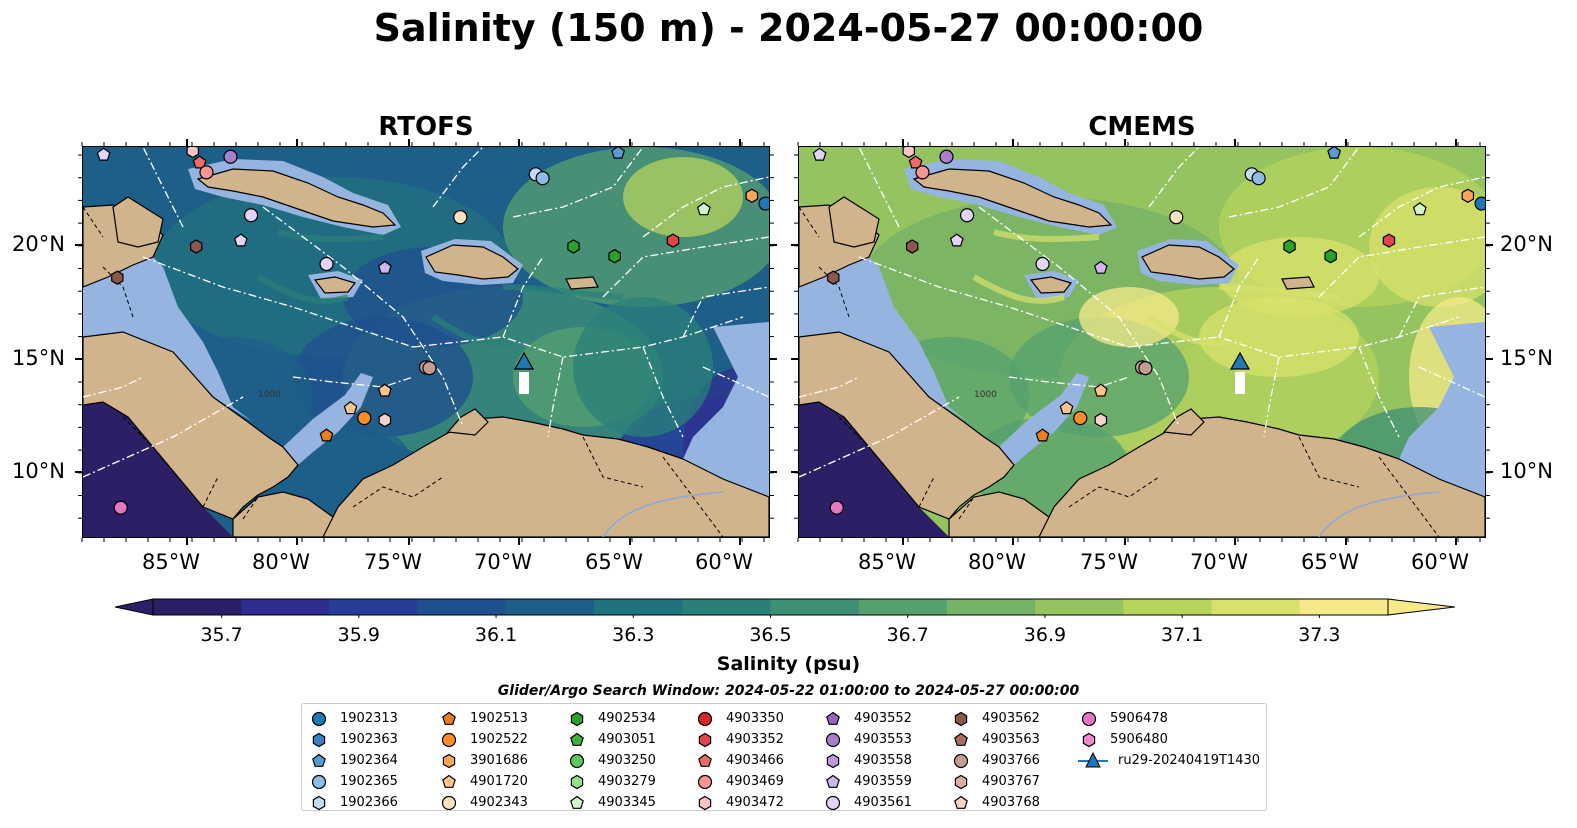 This screenshot has width=1577, height=828. Describe the element at coordinates (1011, 739) in the screenshot. I see `legend-label: 4903563` at that location.